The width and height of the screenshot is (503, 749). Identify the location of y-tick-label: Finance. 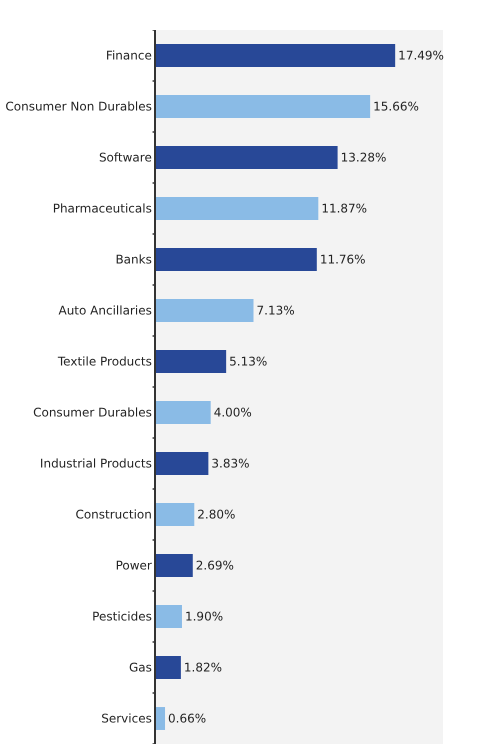
(129, 55).